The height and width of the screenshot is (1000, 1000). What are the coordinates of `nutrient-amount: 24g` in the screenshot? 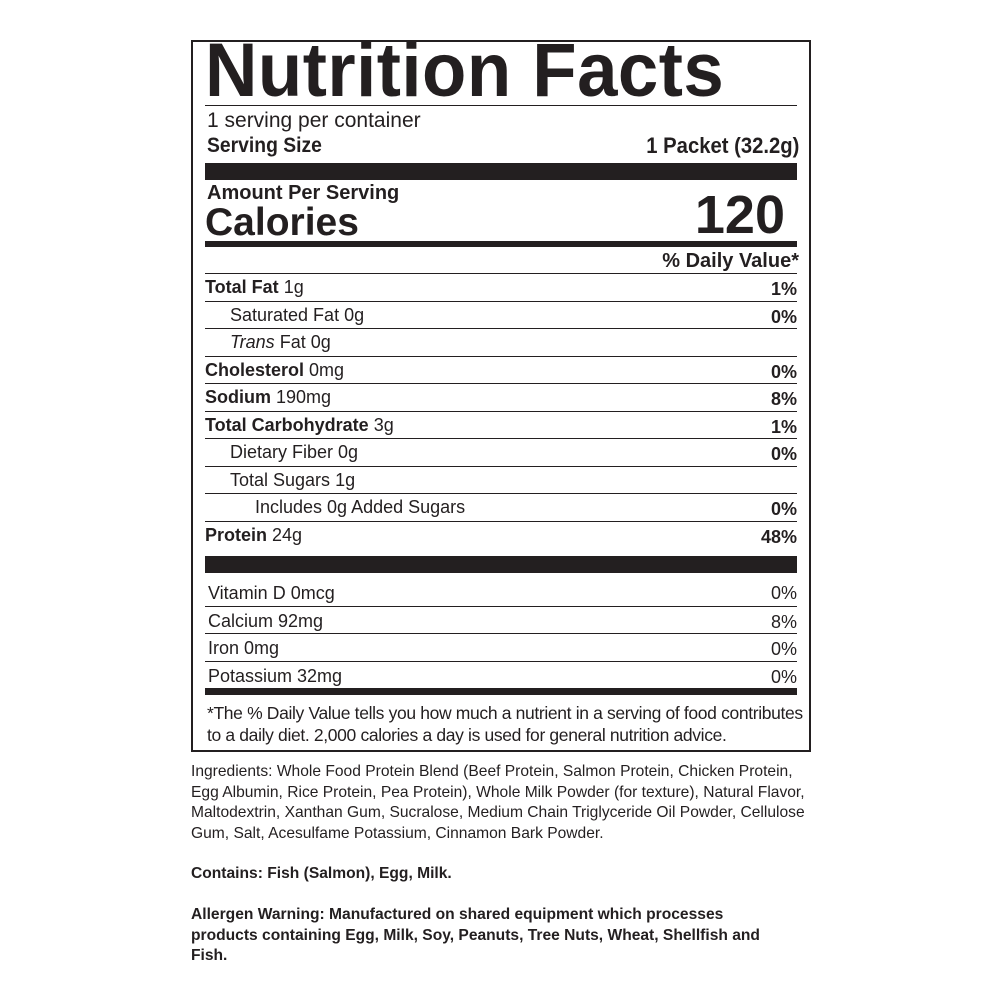 It's located at (287, 535).